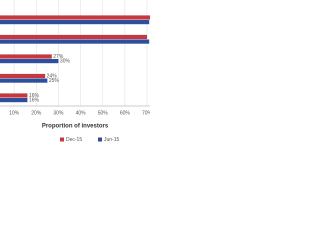 This screenshot has height=240, width=320. What do you see at coordinates (65, 62) in the screenshot?
I see `data-label: 30%` at bounding box center [65, 62].